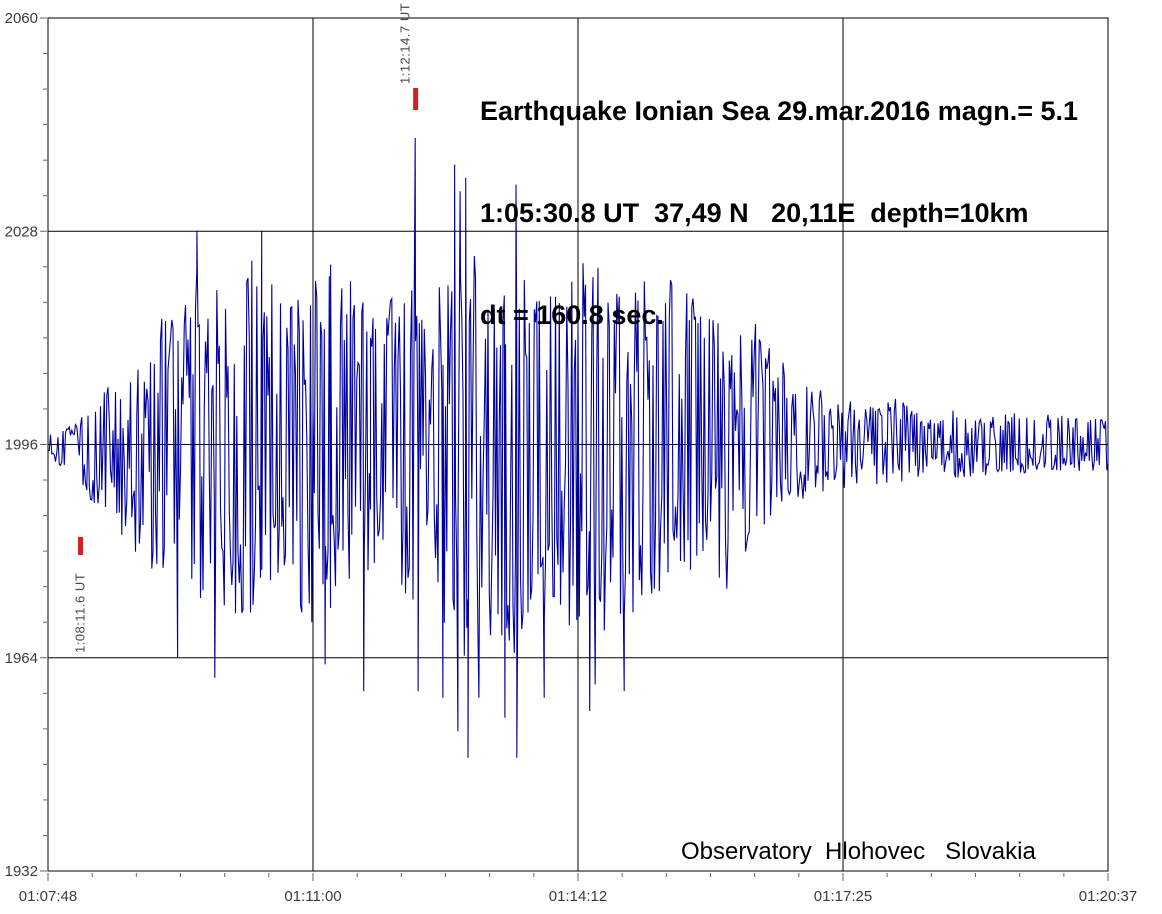 The image size is (1162, 914). What do you see at coordinates (405, 43) in the screenshot?
I see `time-marker-label: 1:12:14.7 UT` at bounding box center [405, 43].